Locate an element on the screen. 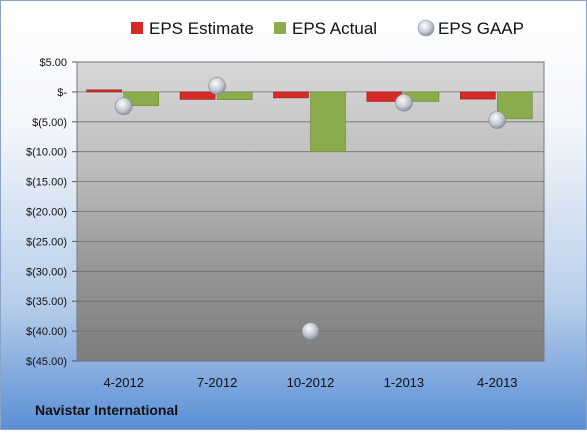 The height and width of the screenshot is (434, 587). y-tick-label: $(35.00) is located at coordinates (46, 302).